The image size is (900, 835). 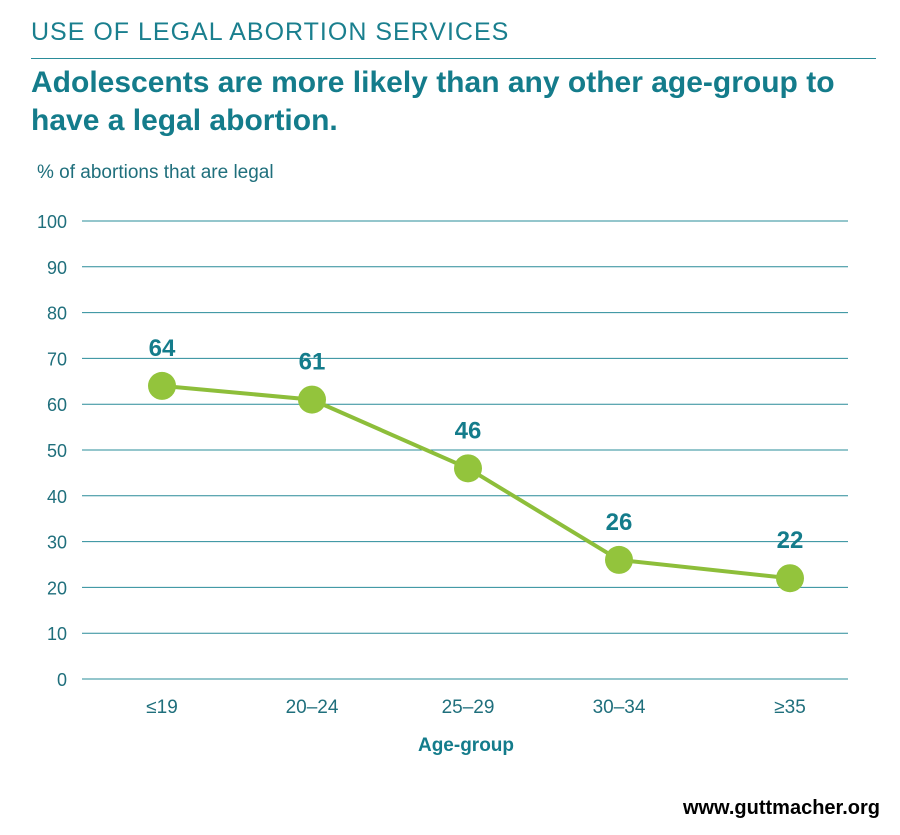 I want to click on data-label: 61, so click(x=312, y=362).